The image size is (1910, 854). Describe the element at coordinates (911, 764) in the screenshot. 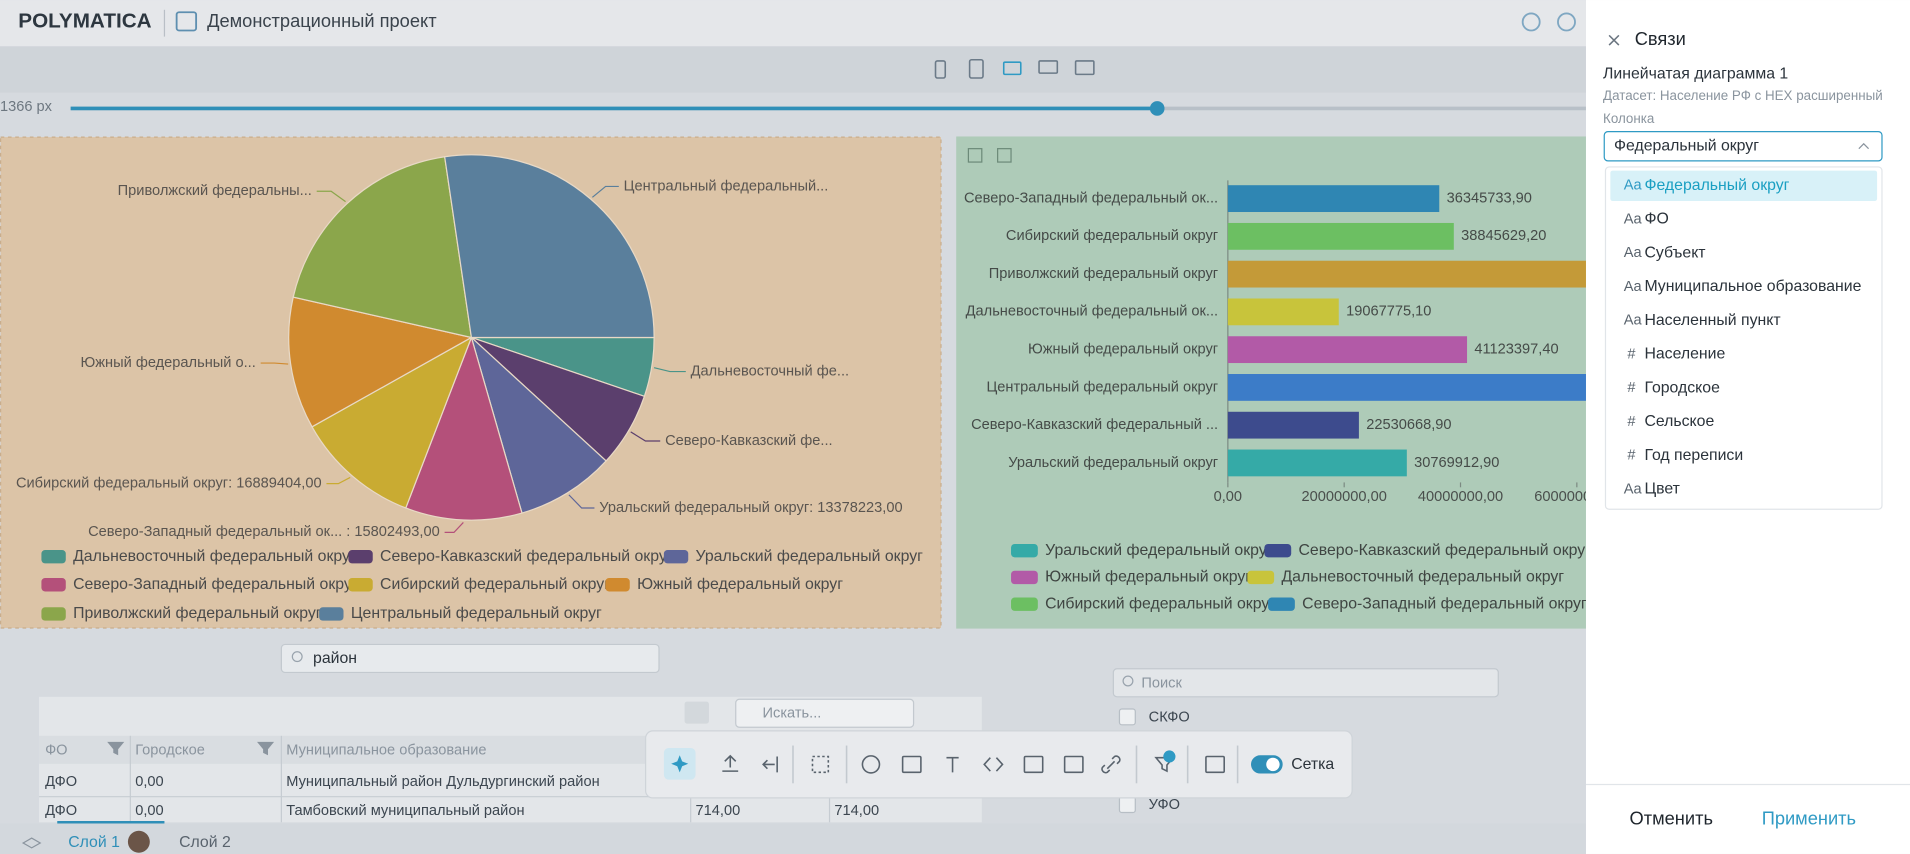

I see `tool-svg` at that location.